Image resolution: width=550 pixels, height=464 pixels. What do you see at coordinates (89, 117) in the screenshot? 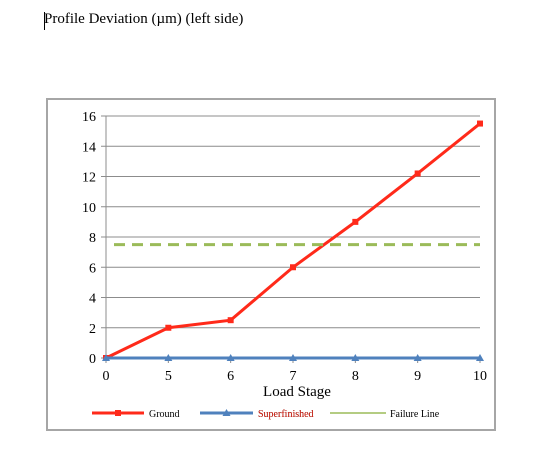
I see `y-tick-label: 16` at bounding box center [89, 117].